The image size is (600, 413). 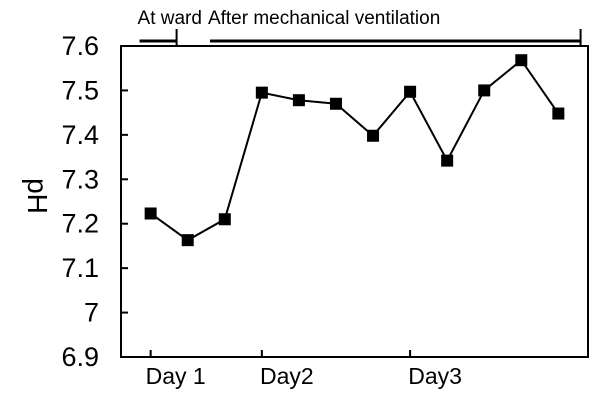 What do you see at coordinates (324, 18) in the screenshot?
I see `annotation-label: After mechanical ventilation` at bounding box center [324, 18].